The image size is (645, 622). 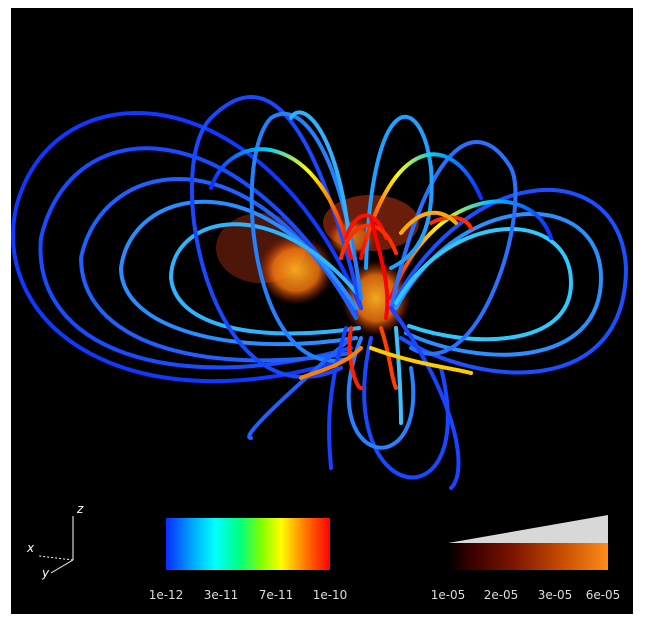 I want to click on axis-y-label: y, so click(x=46, y=573).